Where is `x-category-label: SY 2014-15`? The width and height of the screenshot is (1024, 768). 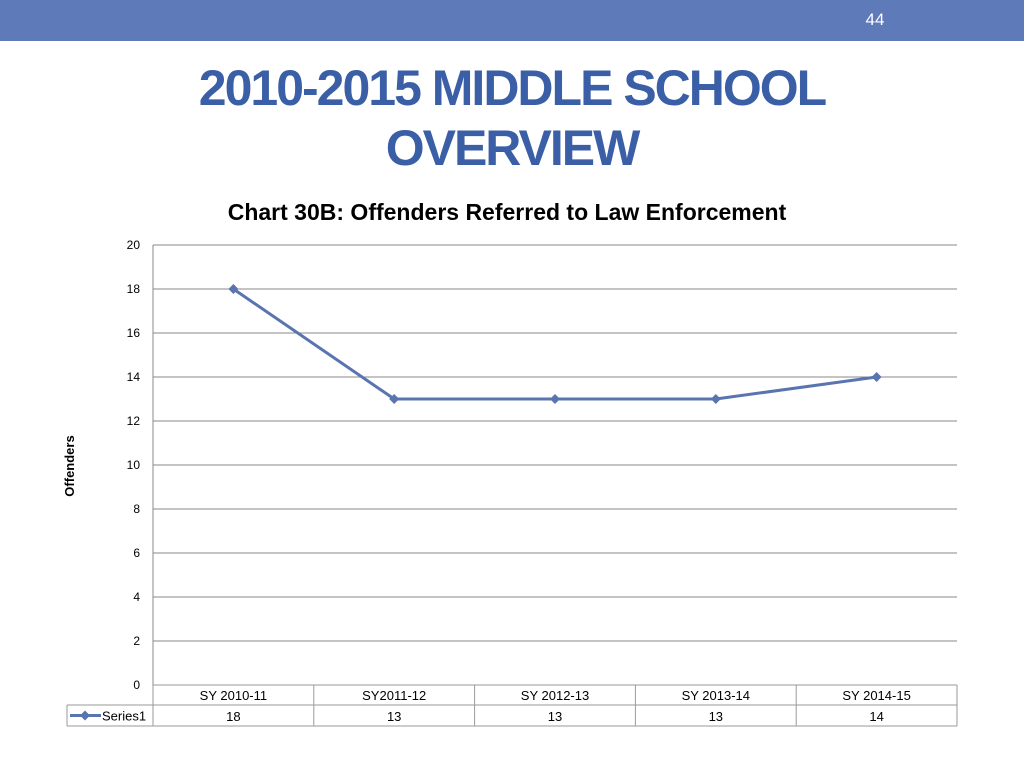
x-category-label: SY 2014-15 is located at coordinates (876, 695).